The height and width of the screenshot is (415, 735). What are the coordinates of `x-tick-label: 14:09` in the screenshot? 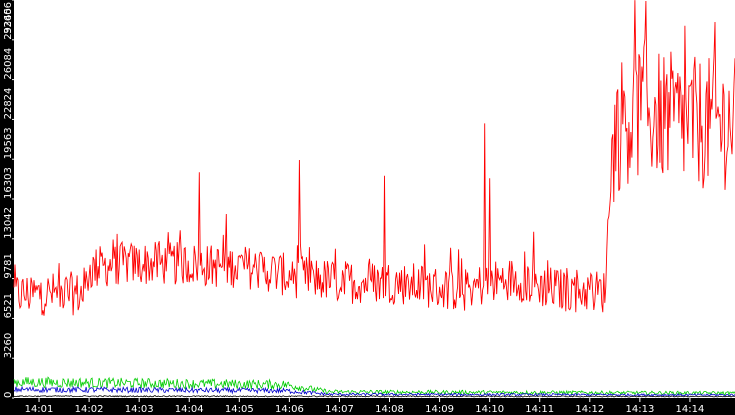 It's located at (439, 409).